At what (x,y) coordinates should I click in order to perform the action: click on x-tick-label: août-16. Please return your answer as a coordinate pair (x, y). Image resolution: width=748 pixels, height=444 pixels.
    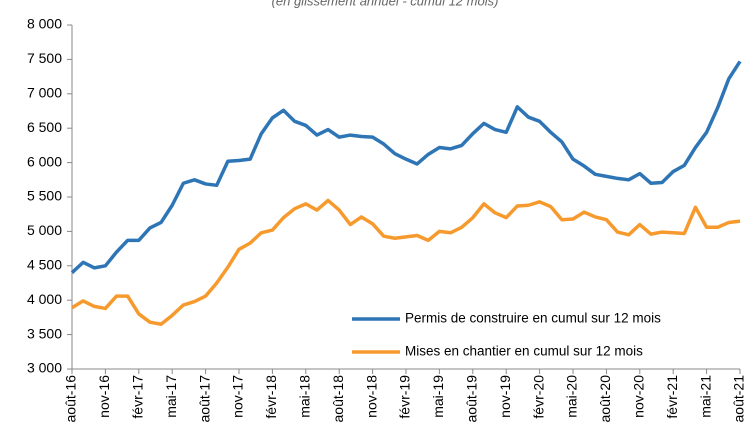
    Looking at the image, I should click on (71, 399).